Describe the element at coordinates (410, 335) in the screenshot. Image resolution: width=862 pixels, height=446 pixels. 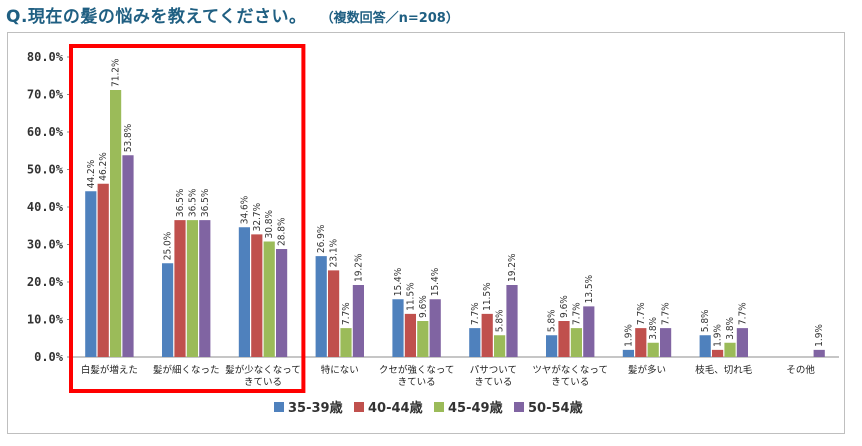
I see `bar-40-44歳-4` at that location.